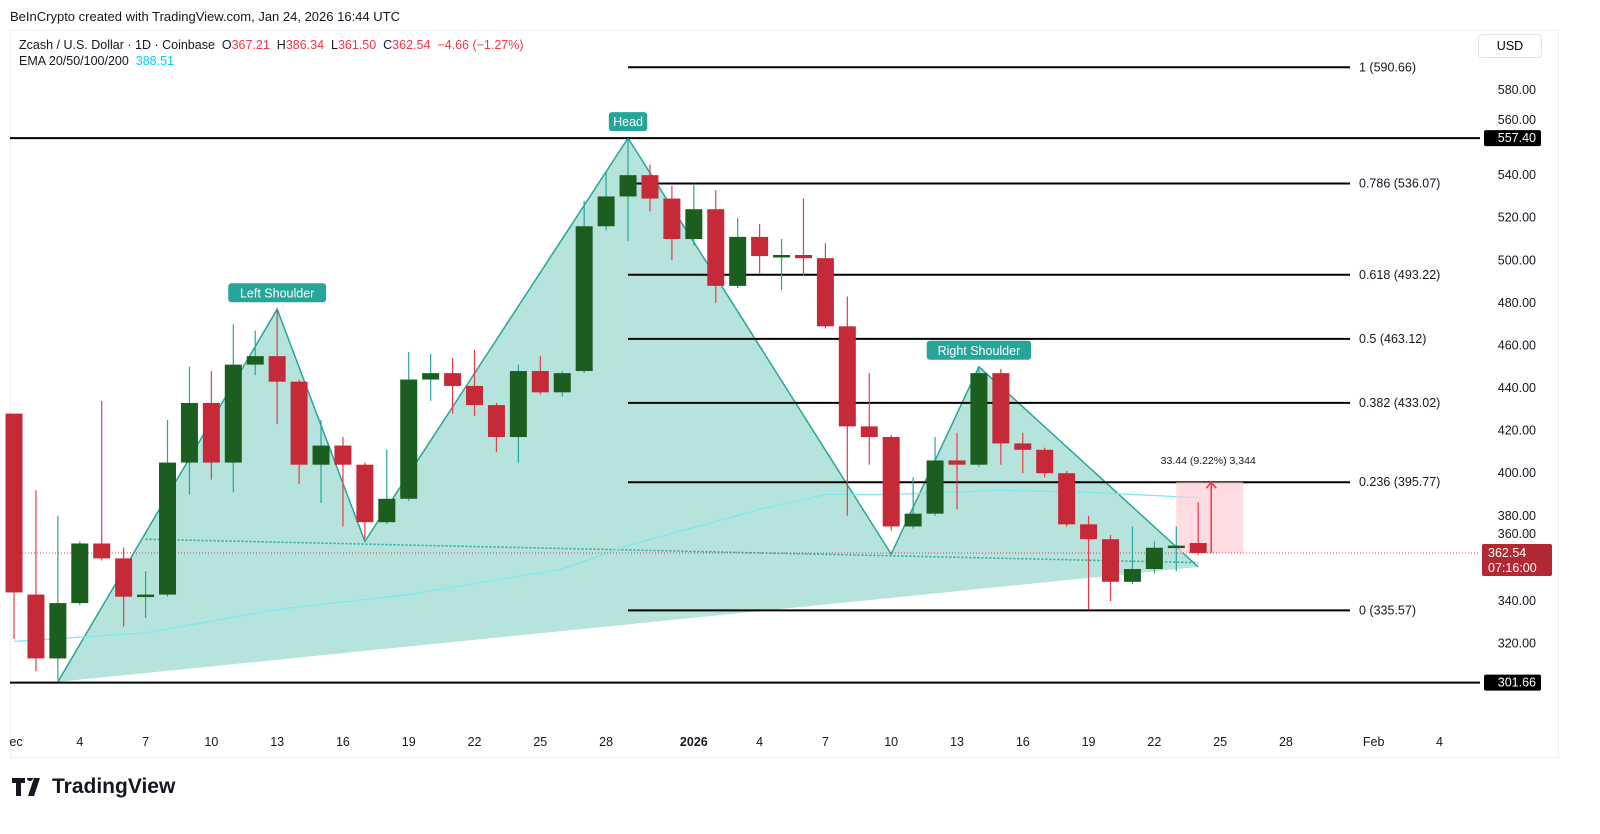 The image size is (1600, 834). I want to click on y-tick-label: 540.00, so click(1517, 175).